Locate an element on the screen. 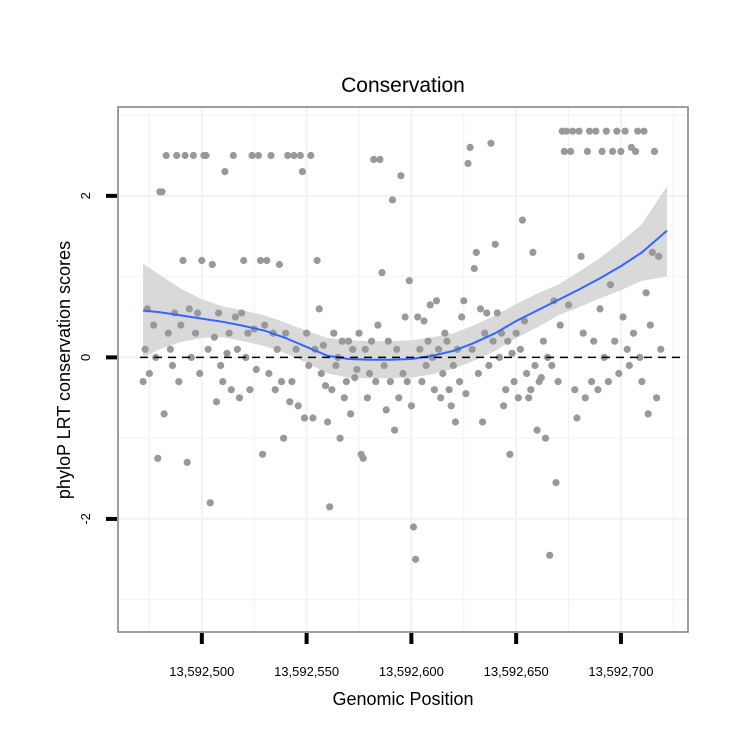 This screenshot has height=750, width=750. smooth-line-layer is located at coordinates (405, 295).